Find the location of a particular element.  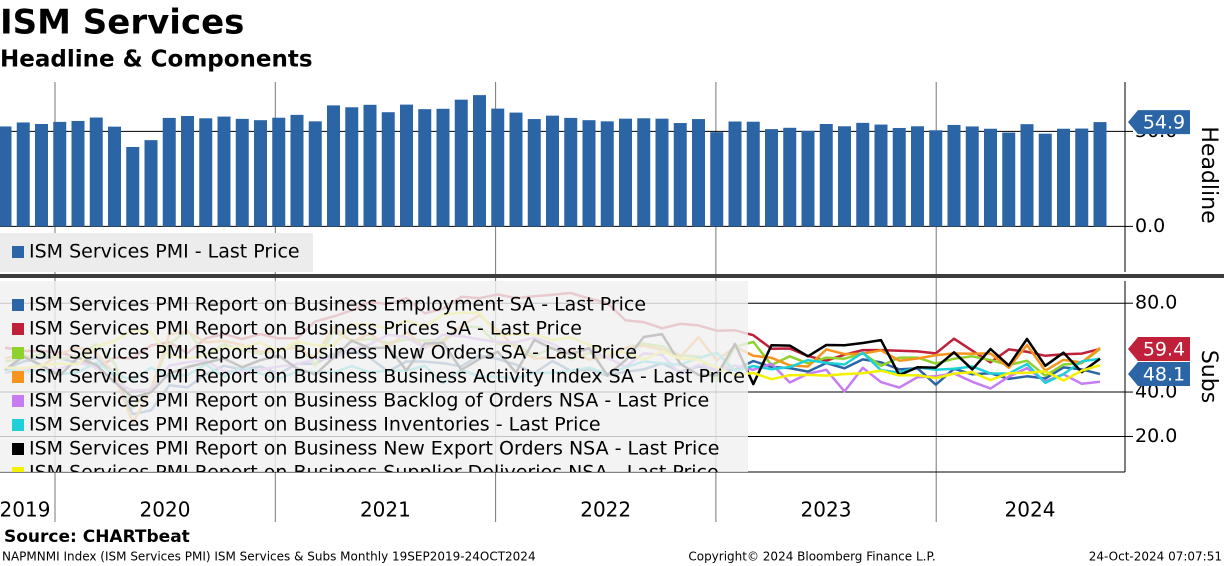

legend-label: ISM Services PMI - Last Price is located at coordinates (164, 252).